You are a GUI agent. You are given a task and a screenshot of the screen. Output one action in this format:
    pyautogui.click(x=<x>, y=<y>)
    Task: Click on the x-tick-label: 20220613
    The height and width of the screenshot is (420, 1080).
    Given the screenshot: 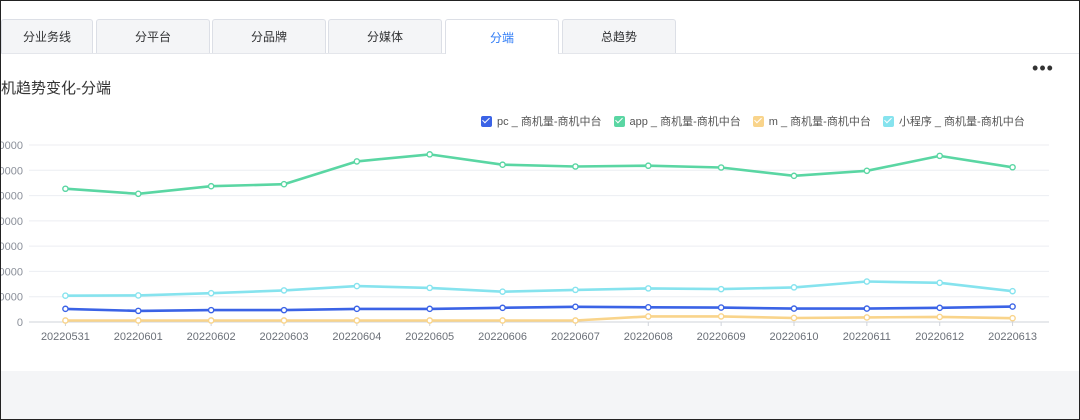 What is the action you would take?
    pyautogui.click(x=1012, y=337)
    